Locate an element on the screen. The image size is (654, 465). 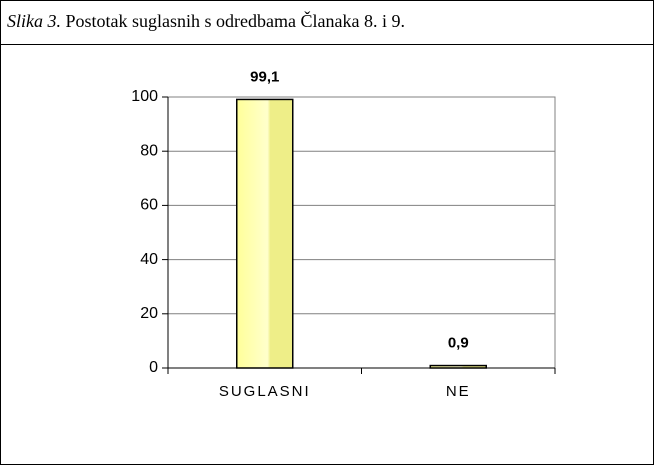
x-tick-label: SUGLASNI is located at coordinates (265, 391).